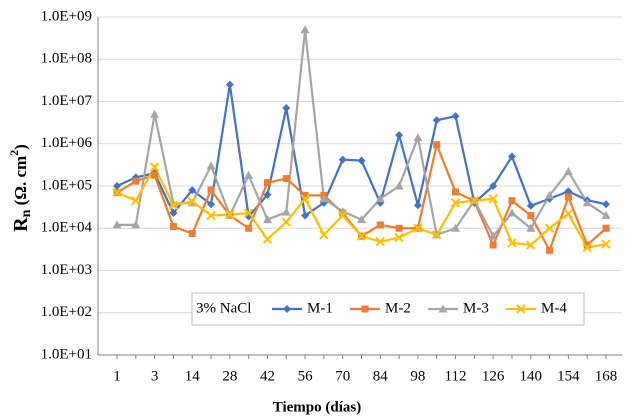 The image size is (627, 417). Describe the element at coordinates (155, 376) in the screenshot. I see `x-tick-label: 3` at that location.